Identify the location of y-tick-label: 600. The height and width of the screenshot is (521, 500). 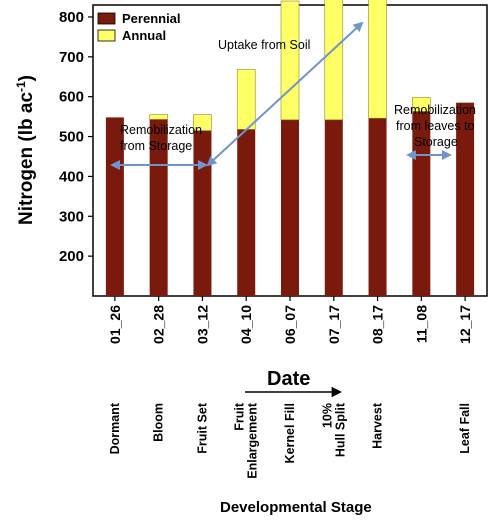
(71, 97).